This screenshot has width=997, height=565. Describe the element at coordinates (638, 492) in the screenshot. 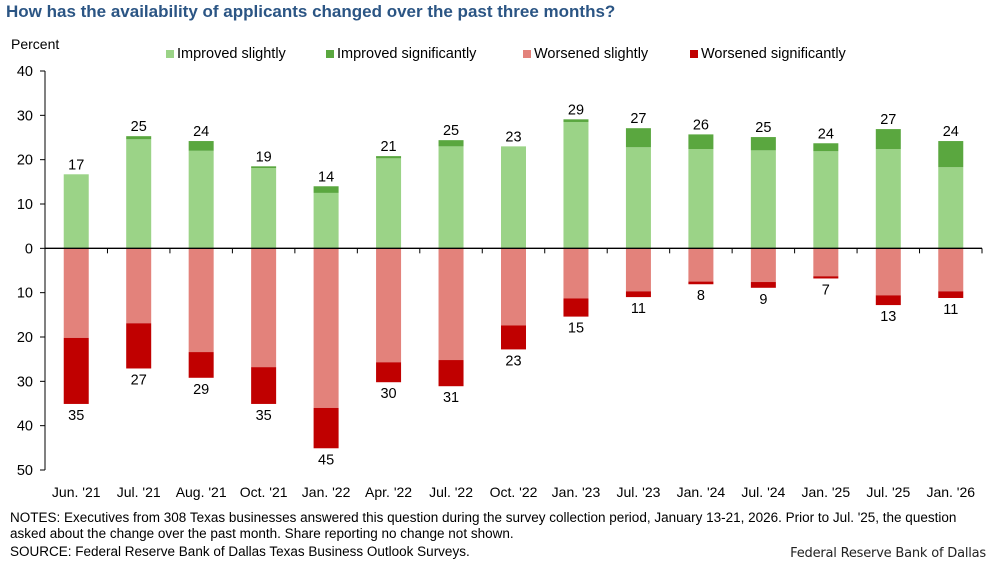

I see `x-tick-label: Jul. '23` at that location.